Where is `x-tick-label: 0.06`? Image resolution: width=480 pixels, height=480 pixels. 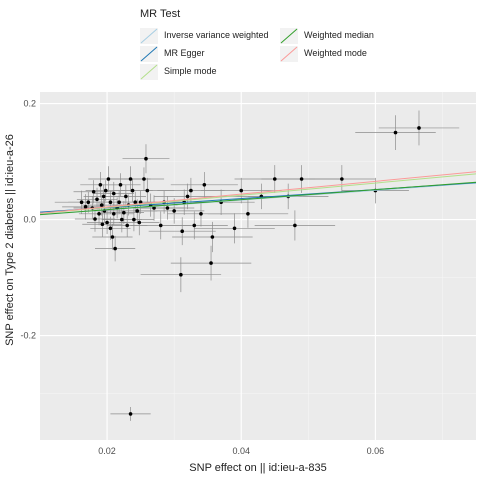
x-tick-label: 0.06 is located at coordinates (376, 451).